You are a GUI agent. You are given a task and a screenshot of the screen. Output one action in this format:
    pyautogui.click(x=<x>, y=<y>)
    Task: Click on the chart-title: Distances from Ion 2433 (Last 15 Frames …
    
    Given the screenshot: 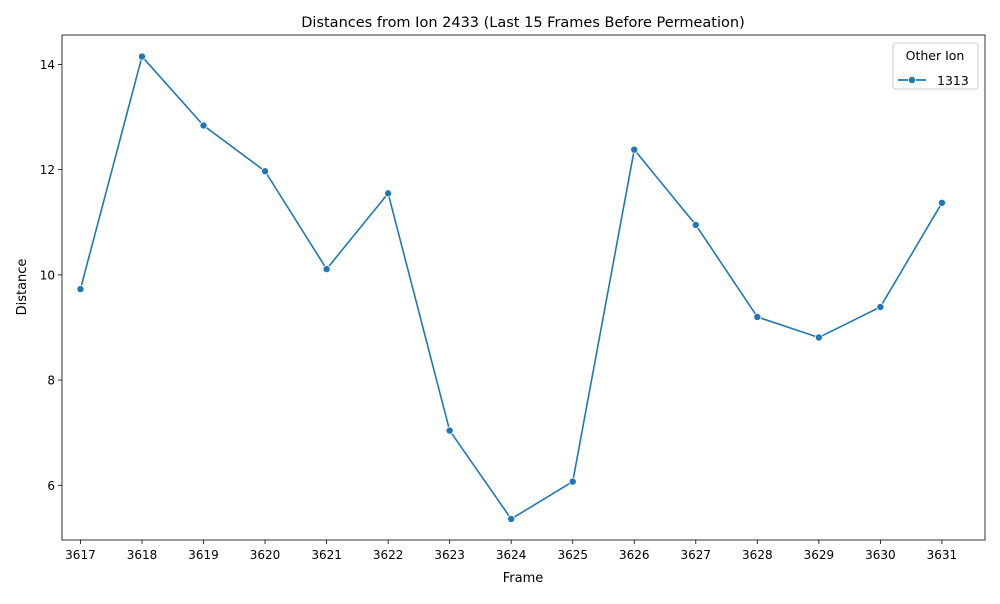 What is the action you would take?
    pyautogui.click(x=522, y=23)
    